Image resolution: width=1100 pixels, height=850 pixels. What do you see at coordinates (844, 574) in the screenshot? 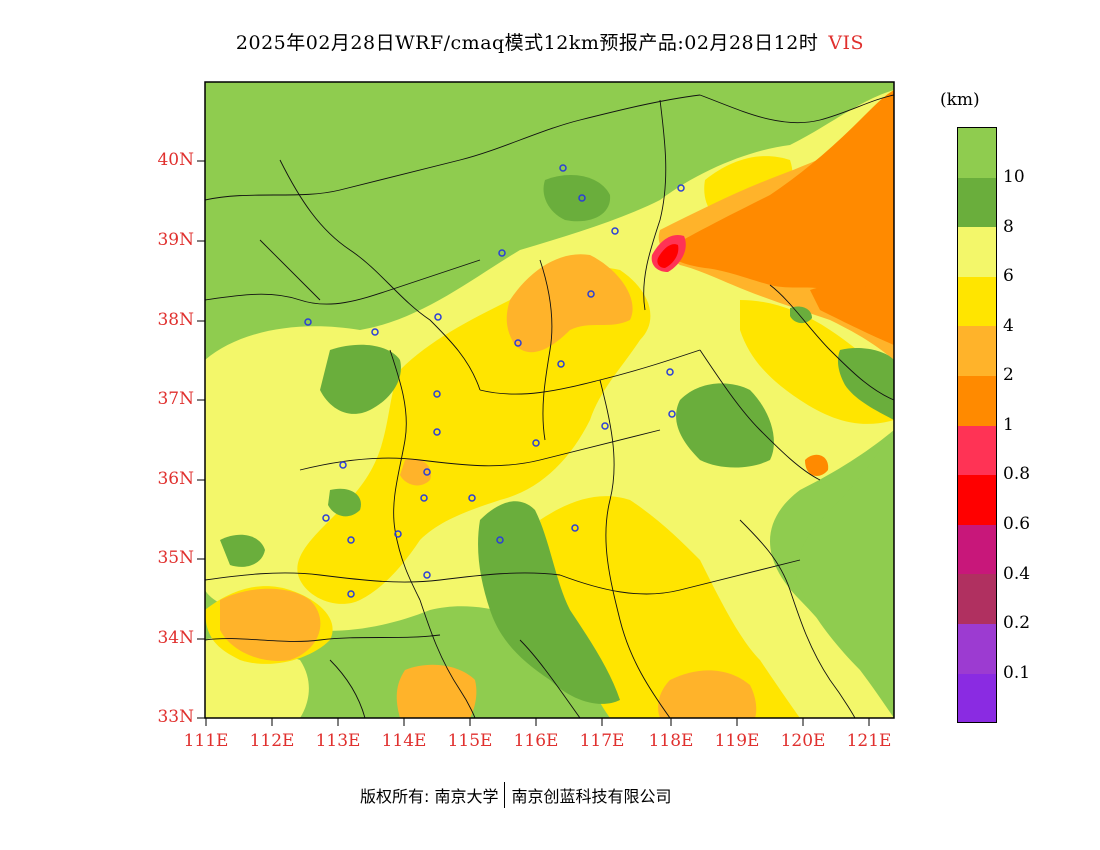
I see `vis-gt10-sea-region` at bounding box center [844, 574].